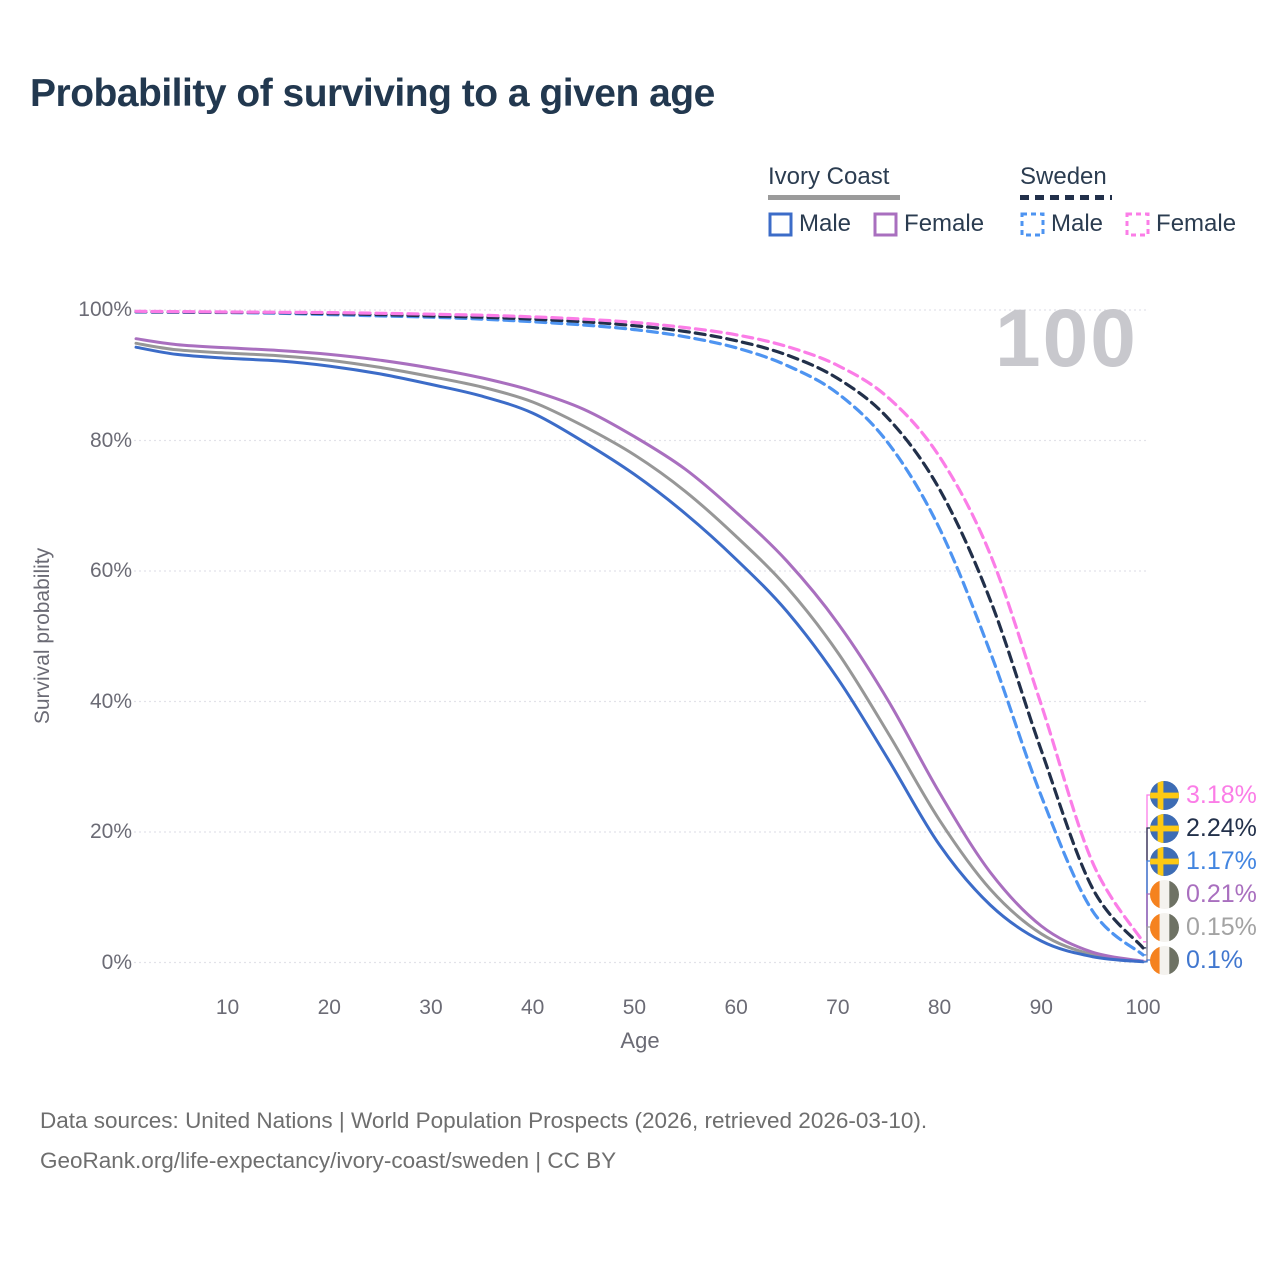 The image size is (1280, 1280). Describe the element at coordinates (1221, 827) in the screenshot. I see `end-label-value: 2.24%` at that location.